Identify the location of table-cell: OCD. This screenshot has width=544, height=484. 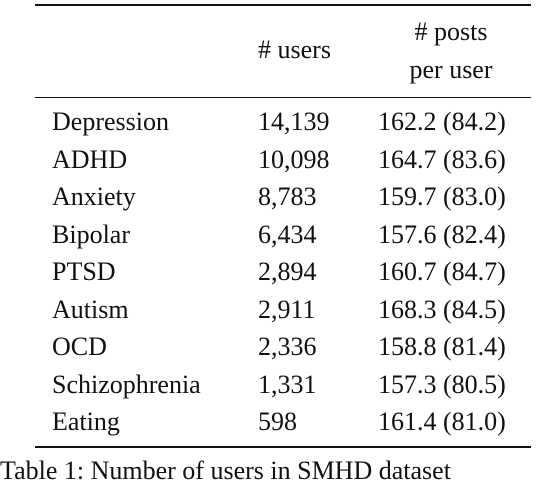
(79, 346).